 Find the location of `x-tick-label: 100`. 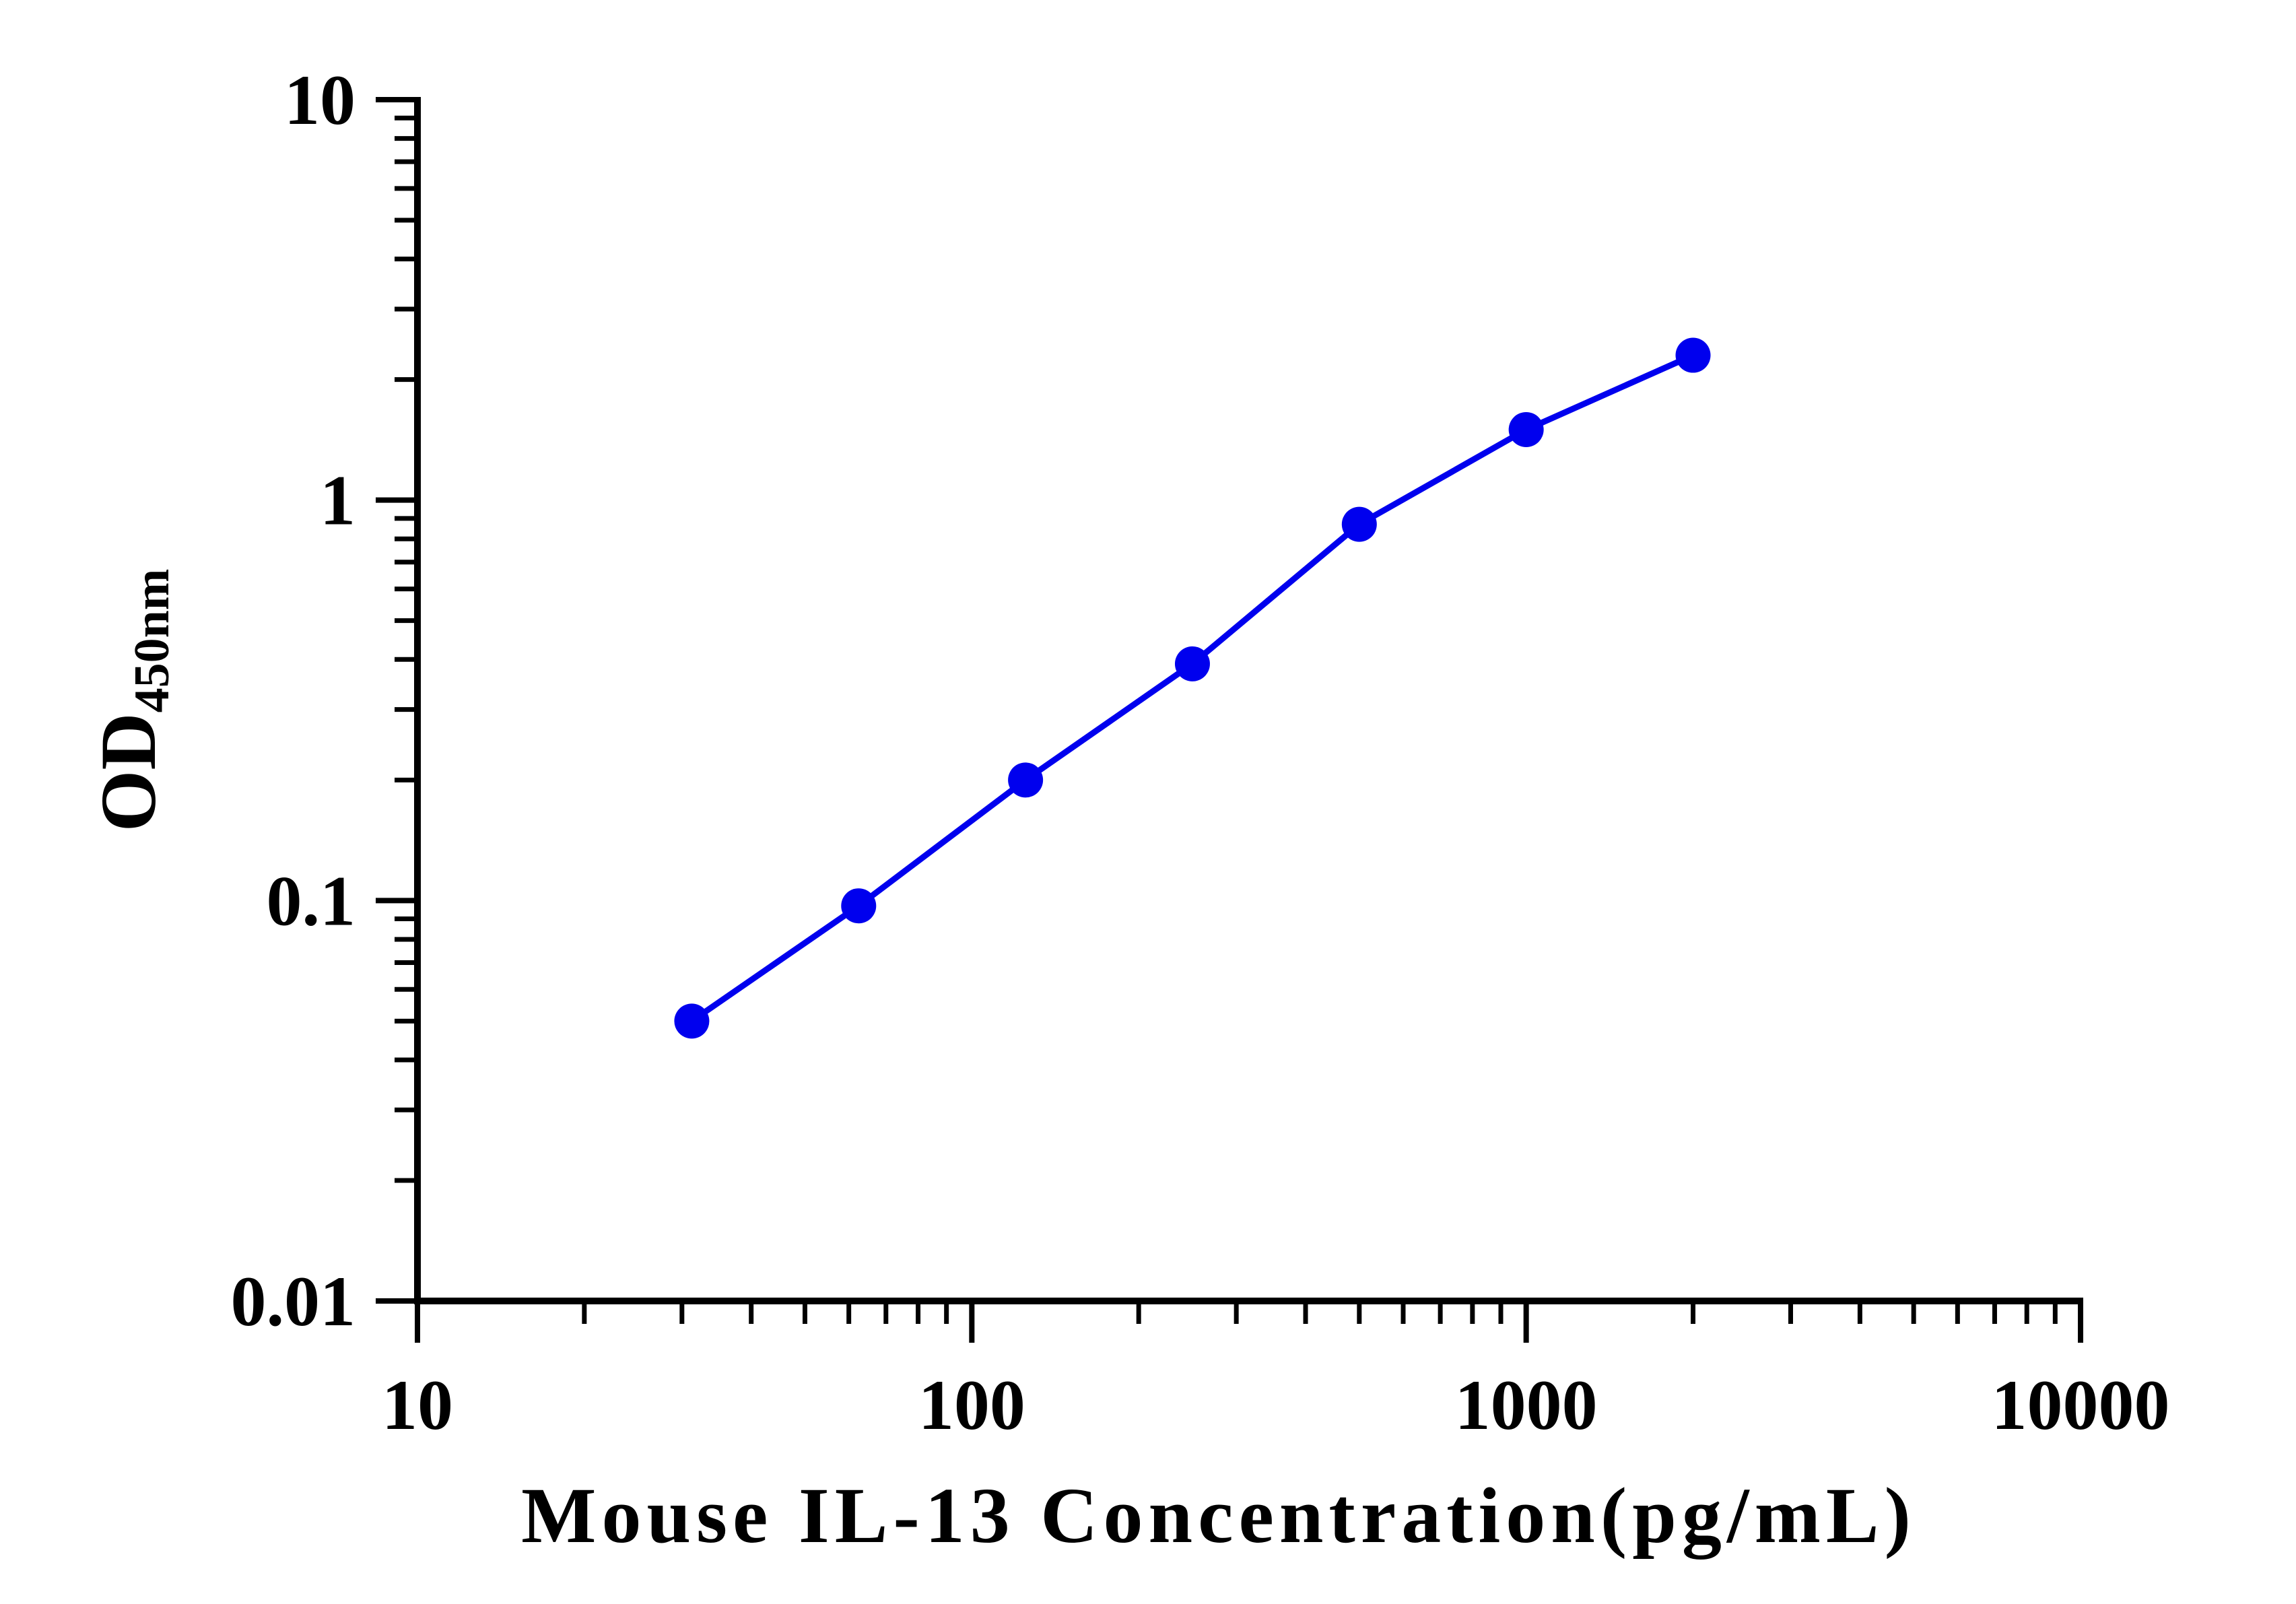

x-tick-label: 100 is located at coordinates (972, 1405).